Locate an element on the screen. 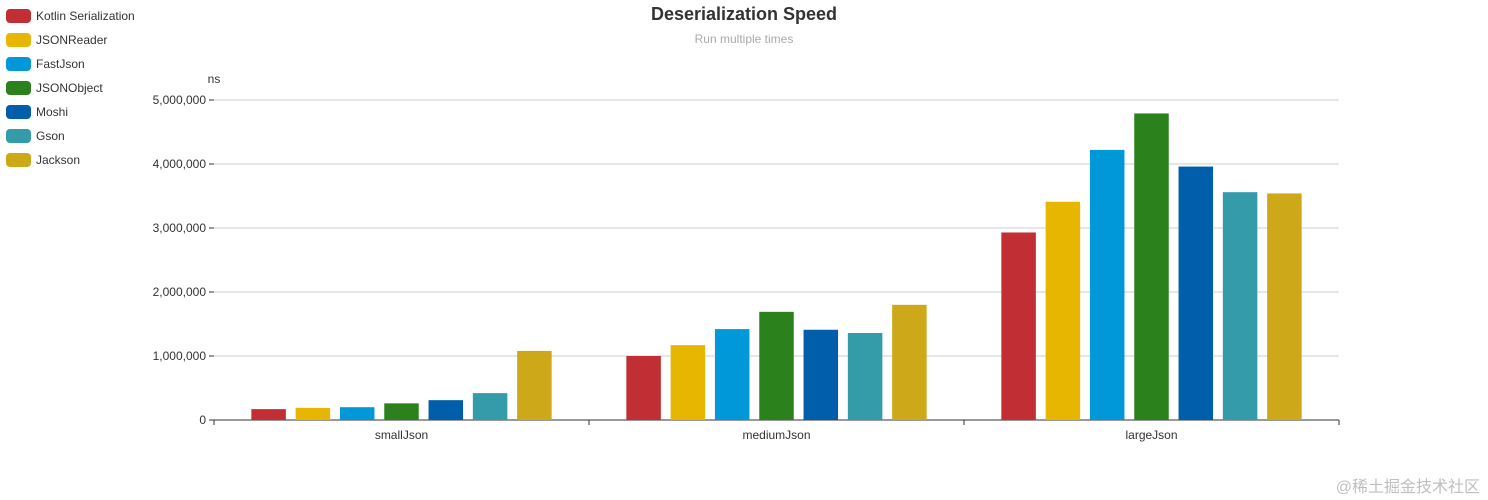 The width and height of the screenshot is (1488, 500). legend-label: FastJson is located at coordinates (60, 64).